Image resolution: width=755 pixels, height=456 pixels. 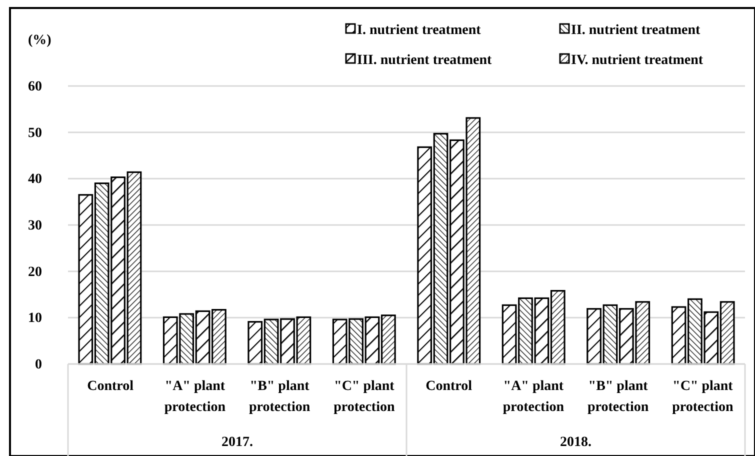 What do you see at coordinates (419, 30) in the screenshot?
I see `legend-label: I. nutrient treatment` at bounding box center [419, 30].